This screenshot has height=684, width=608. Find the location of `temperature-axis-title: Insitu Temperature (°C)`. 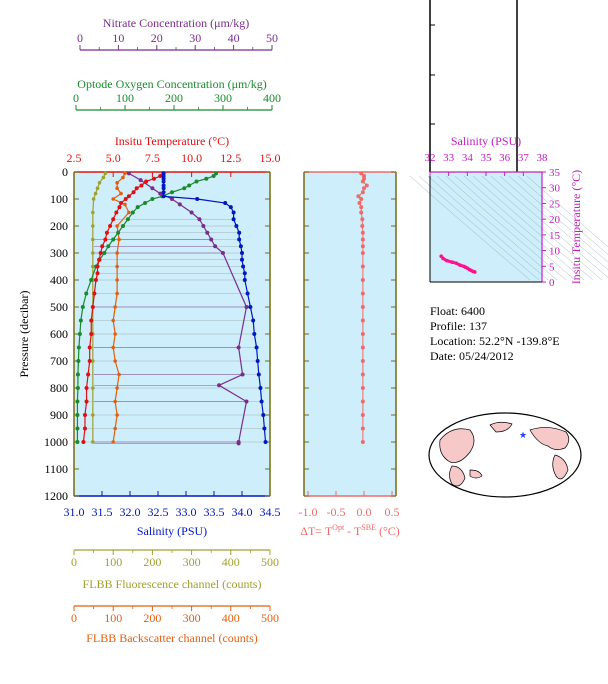

temperature-axis-title: Insitu Temperature (°C) is located at coordinates (172, 141).